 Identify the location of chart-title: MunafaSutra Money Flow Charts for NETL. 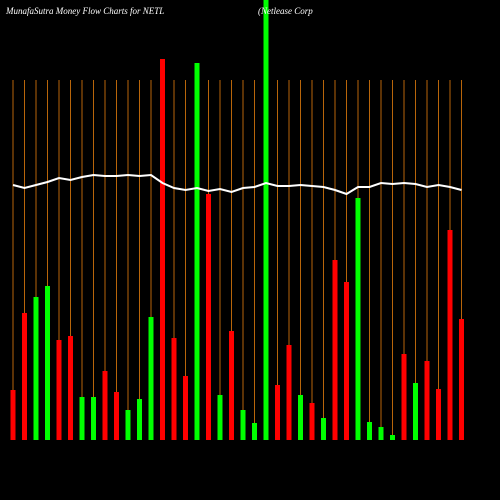
(84, 11).